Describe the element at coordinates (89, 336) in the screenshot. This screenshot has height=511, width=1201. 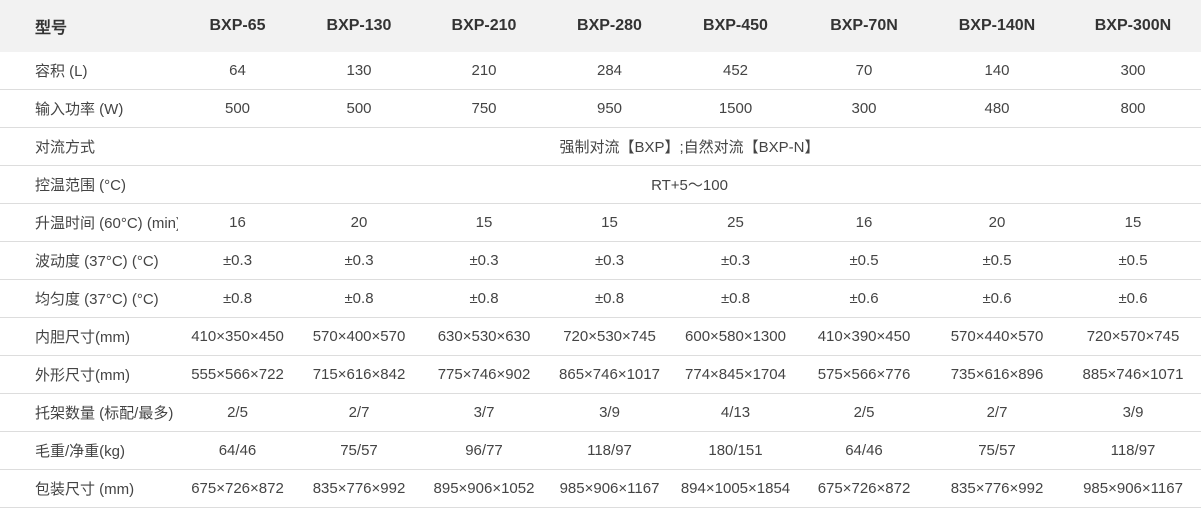
I see `row-label: 内胆尺寸(mm)` at that location.